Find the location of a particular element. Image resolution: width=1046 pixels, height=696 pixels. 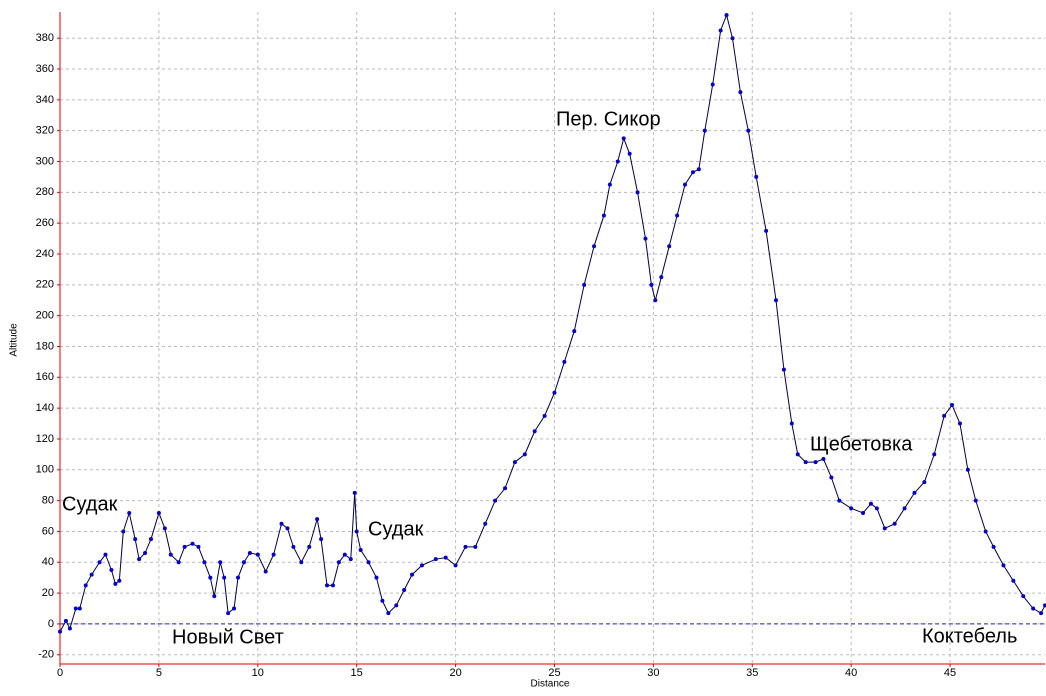

x-tick-label: 25 is located at coordinates (554, 673).